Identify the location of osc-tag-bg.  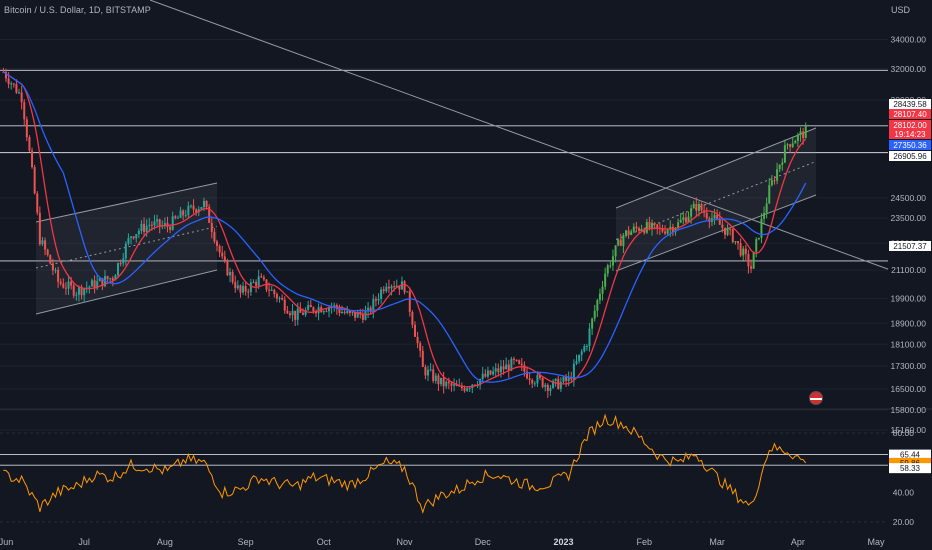
(910, 454).